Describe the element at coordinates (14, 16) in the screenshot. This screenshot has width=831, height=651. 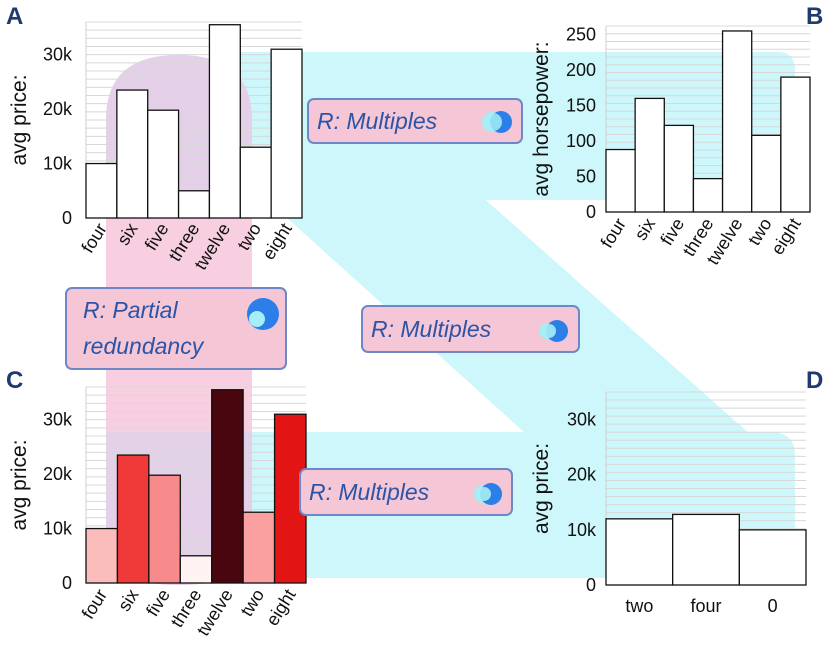
I see `panel-letter-a: A` at that location.